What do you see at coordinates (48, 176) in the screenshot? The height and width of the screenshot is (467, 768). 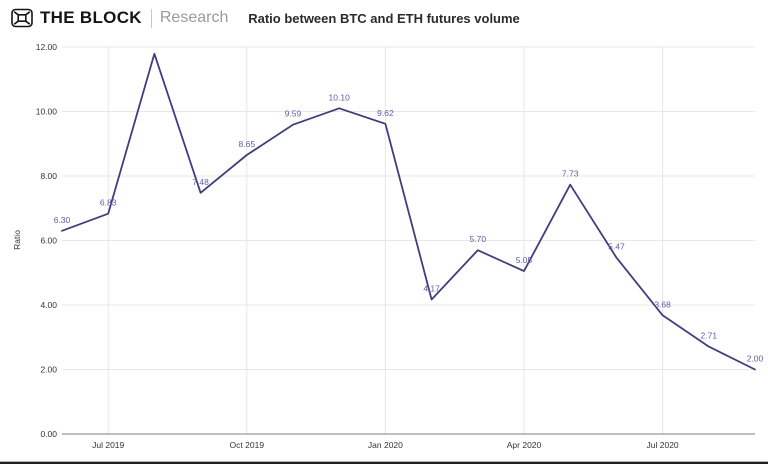 I see `y-axis-tick-label: 8.00` at bounding box center [48, 176].